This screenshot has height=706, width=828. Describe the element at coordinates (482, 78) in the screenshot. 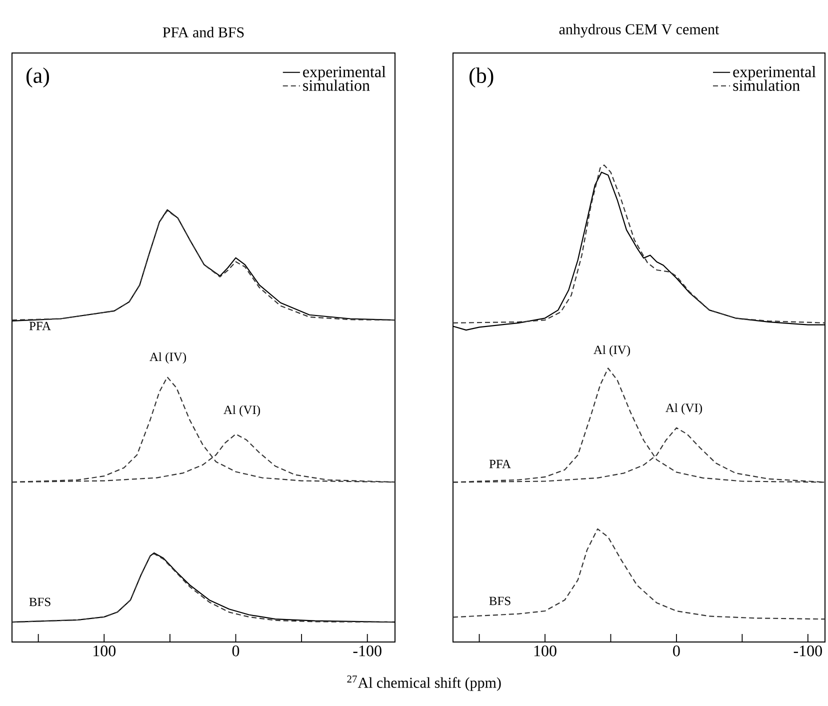

I see `text: (b)` at that location.